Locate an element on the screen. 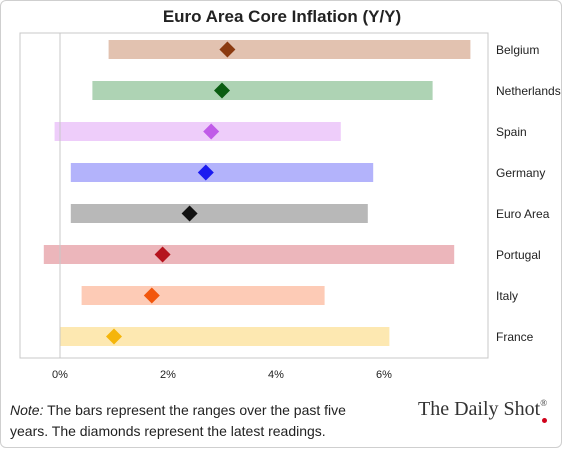 Image resolution: width=564 pixels, height=450 pixels. latest-marker-belgium is located at coordinates (227, 49).